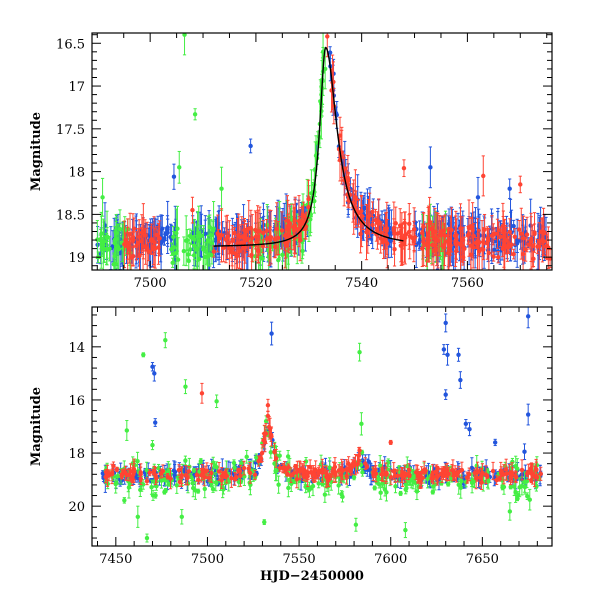 Image resolution: width=600 pixels, height=600 pixels. Describe the element at coordinates (308, 146) in the screenshot. I see `model-curve` at that location.